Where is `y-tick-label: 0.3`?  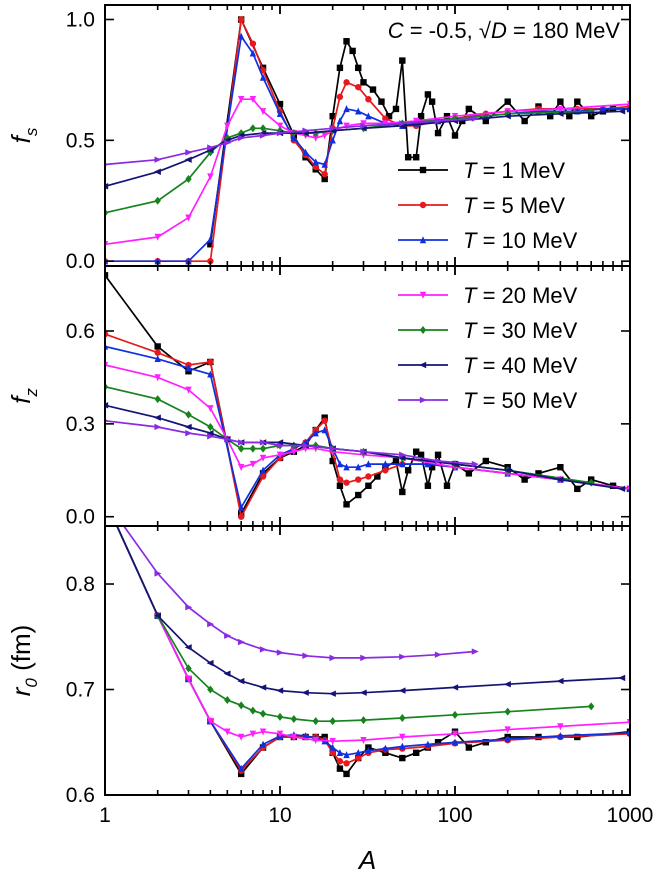
y-tick-label: 0.3 is located at coordinates (80, 424).